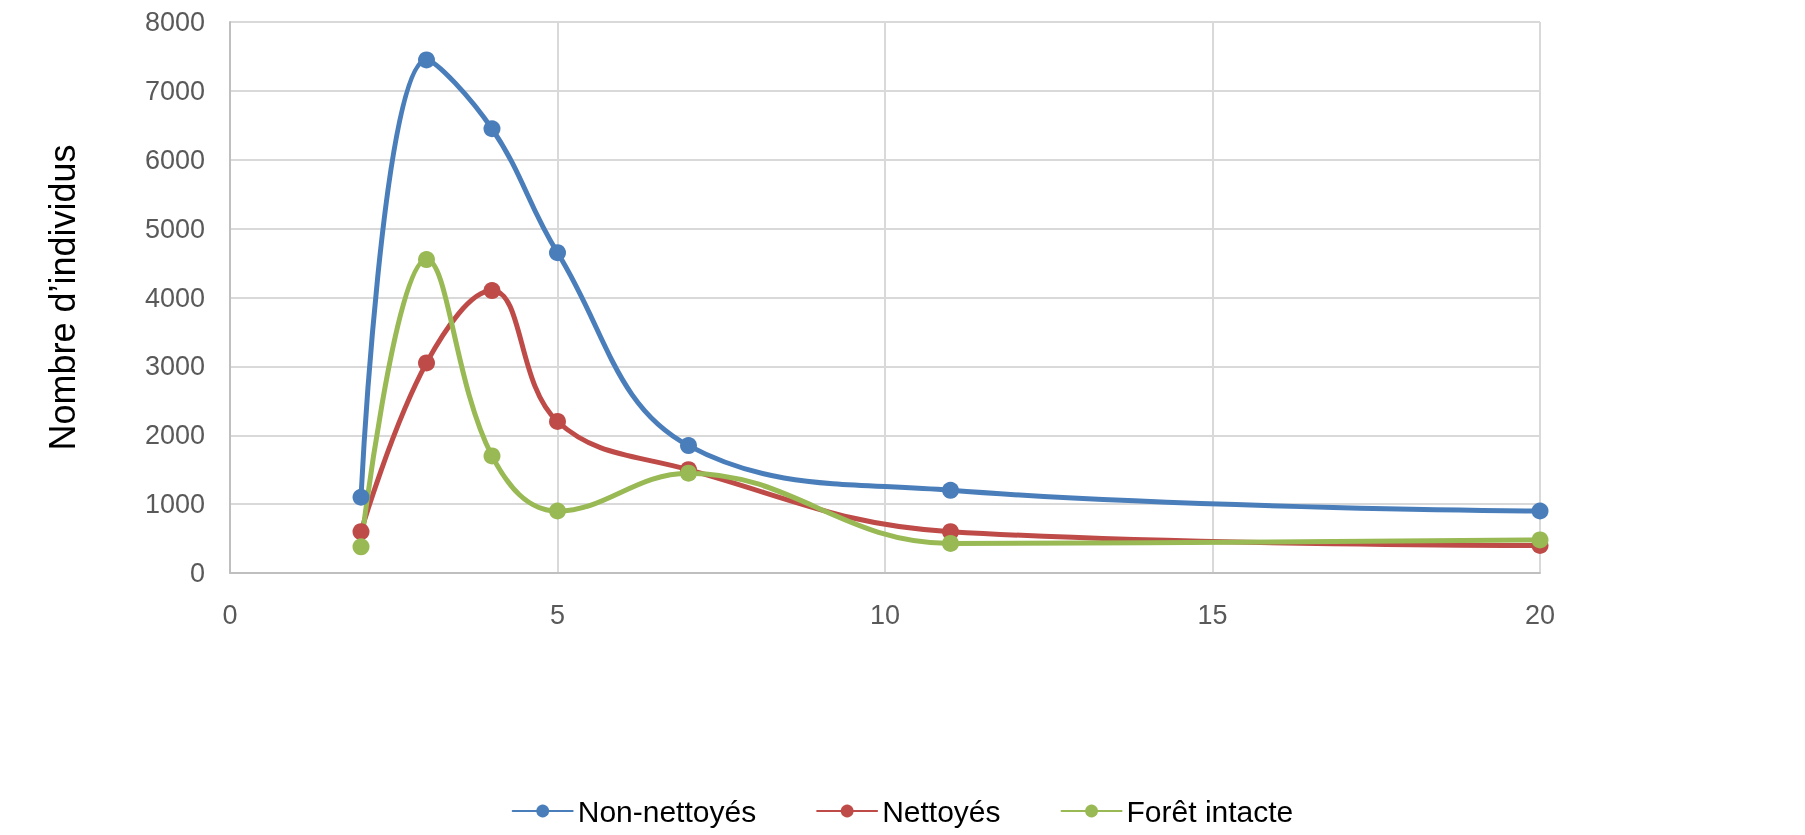 Image resolution: width=1805 pixels, height=835 pixels. I want to click on y-tick-label: 0, so click(197, 573).